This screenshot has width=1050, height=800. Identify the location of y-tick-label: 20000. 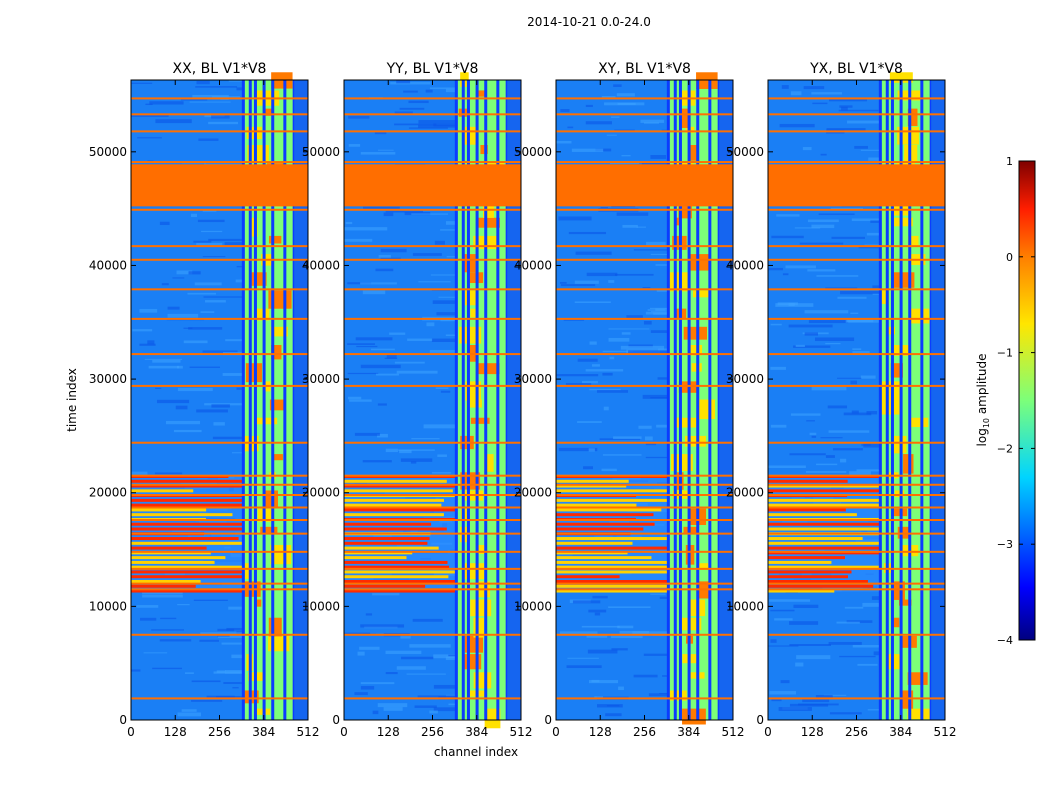
(108, 493).